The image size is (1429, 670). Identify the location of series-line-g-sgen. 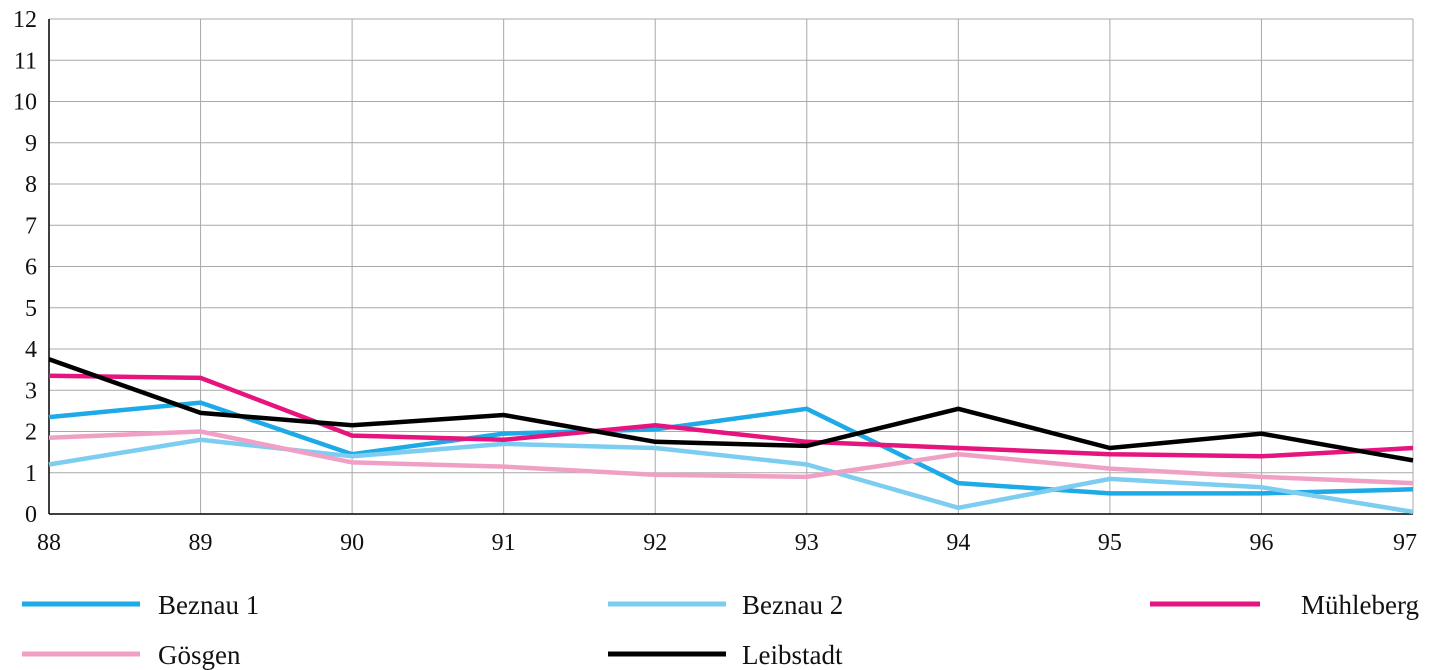
(731, 457).